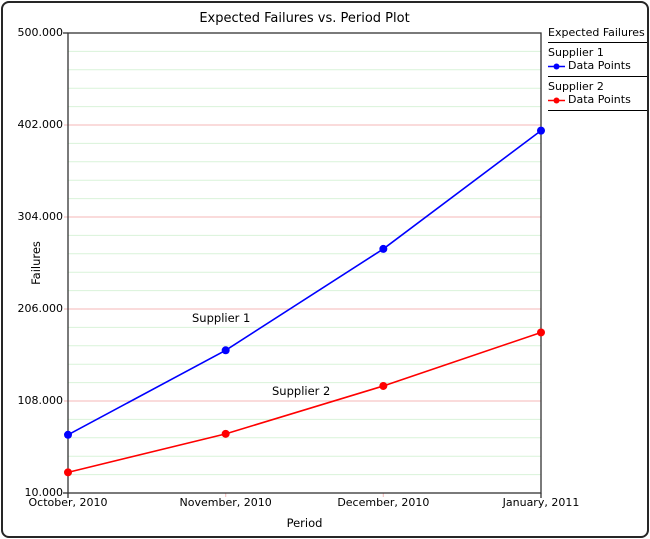 This screenshot has height=539, width=650. Describe the element at coordinates (40, 308) in the screenshot. I see `y-tick-label: 206.000` at that location.